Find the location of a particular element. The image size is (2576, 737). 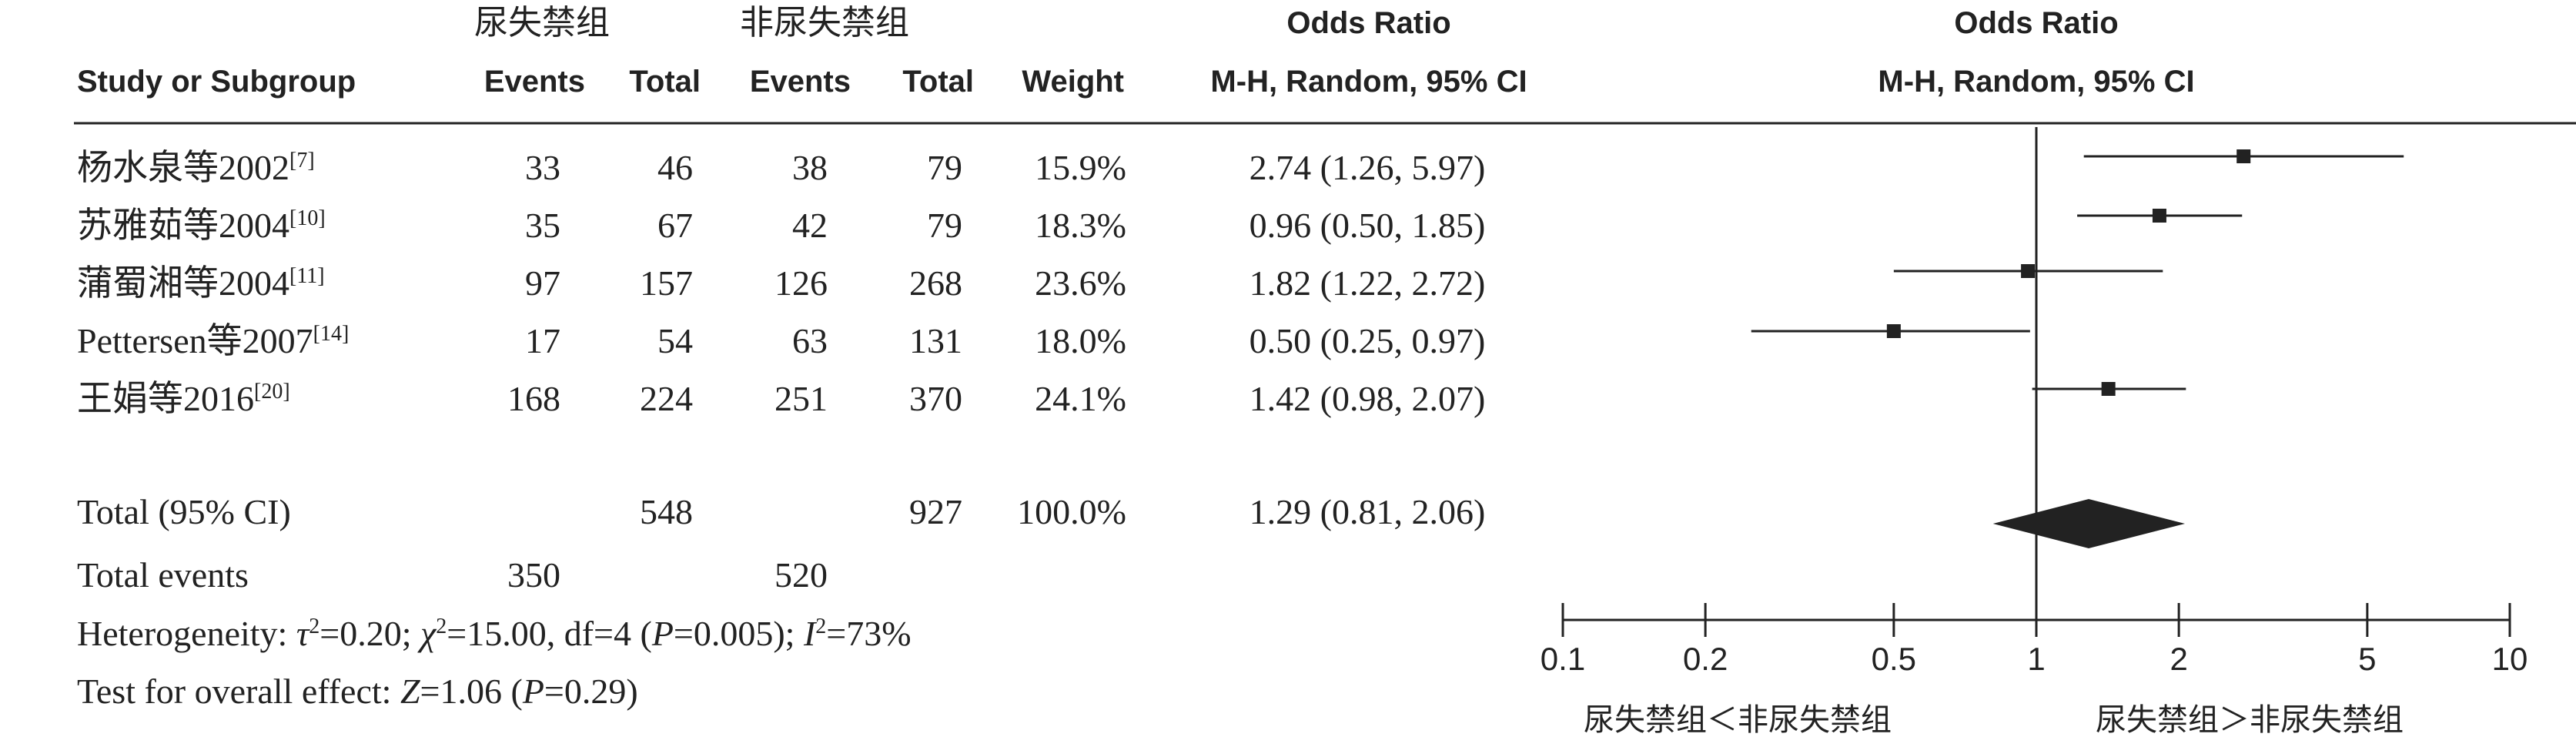

weight-cell: 18.0% is located at coordinates (1080, 340).